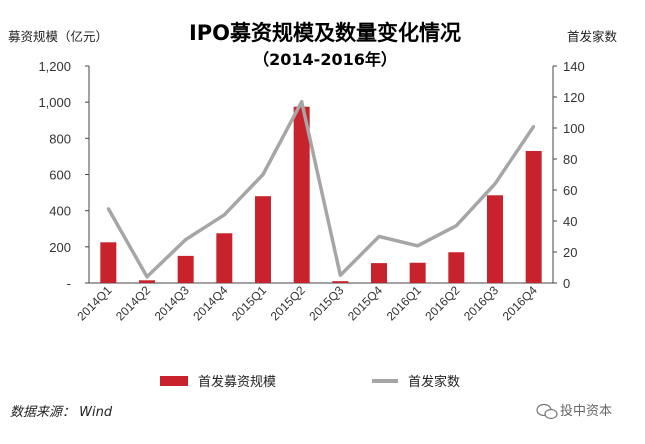  What do you see at coordinates (379, 273) in the screenshot?
I see `bar-2015Q4` at bounding box center [379, 273].